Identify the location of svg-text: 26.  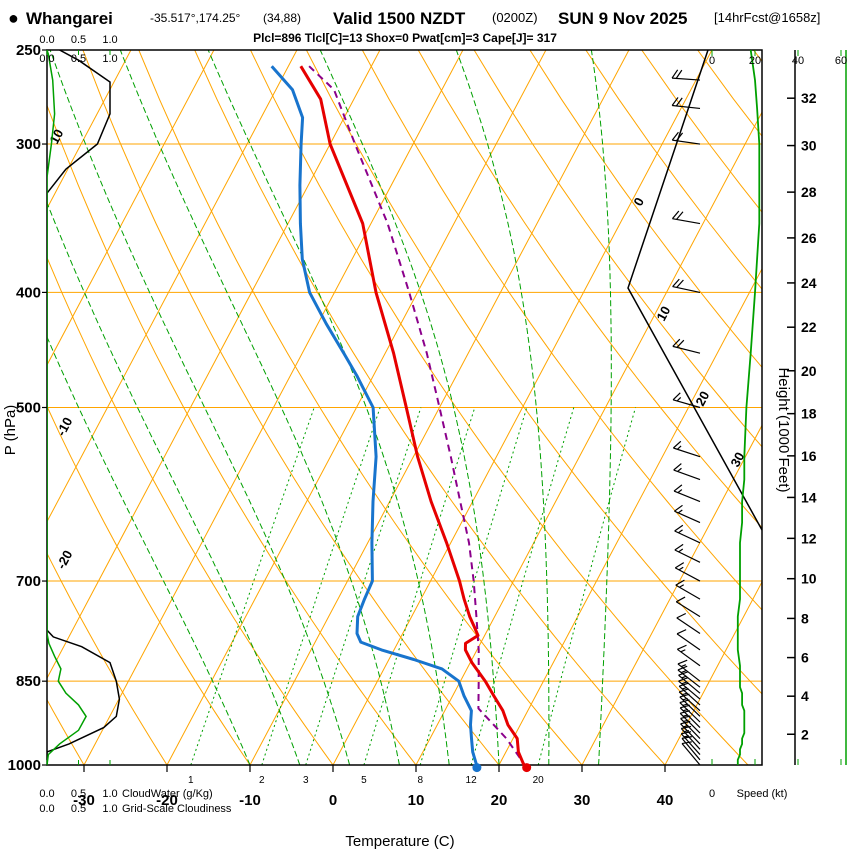
(809, 238).